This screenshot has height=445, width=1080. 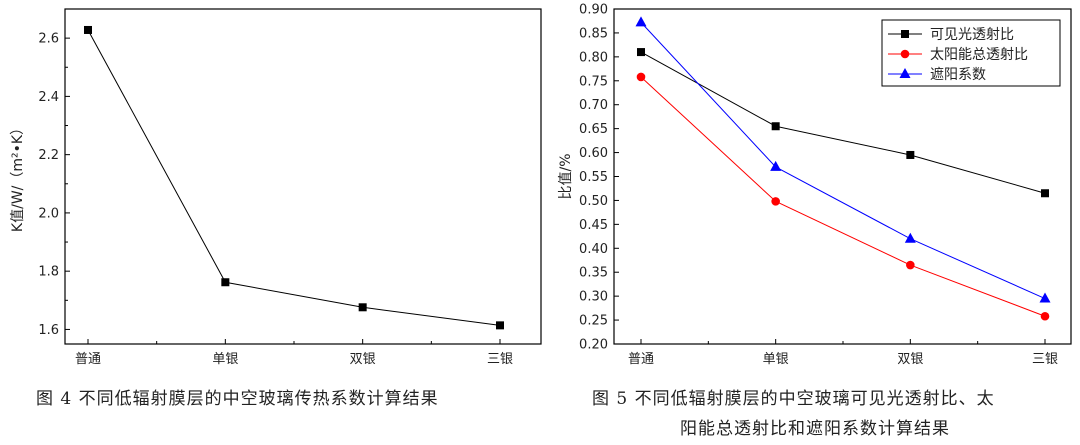 I want to click on y-axis-label: K值/W/（m²•K）, so click(x=18, y=176).